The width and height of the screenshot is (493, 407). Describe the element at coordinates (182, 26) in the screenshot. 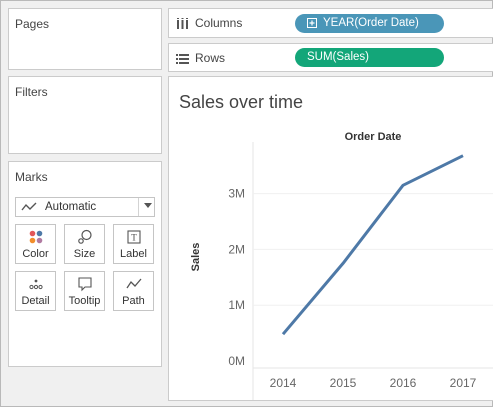

I see `columns-icon` at that location.